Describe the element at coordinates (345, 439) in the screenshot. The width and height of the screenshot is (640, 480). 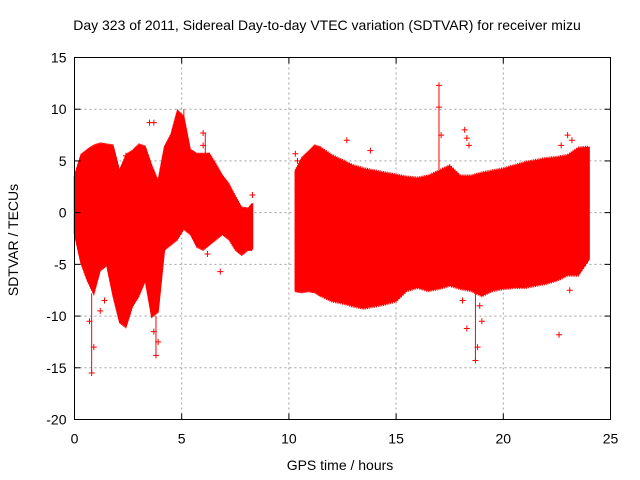
I see `x-tick-labels: 0 5 10 15 20 25` at that location.